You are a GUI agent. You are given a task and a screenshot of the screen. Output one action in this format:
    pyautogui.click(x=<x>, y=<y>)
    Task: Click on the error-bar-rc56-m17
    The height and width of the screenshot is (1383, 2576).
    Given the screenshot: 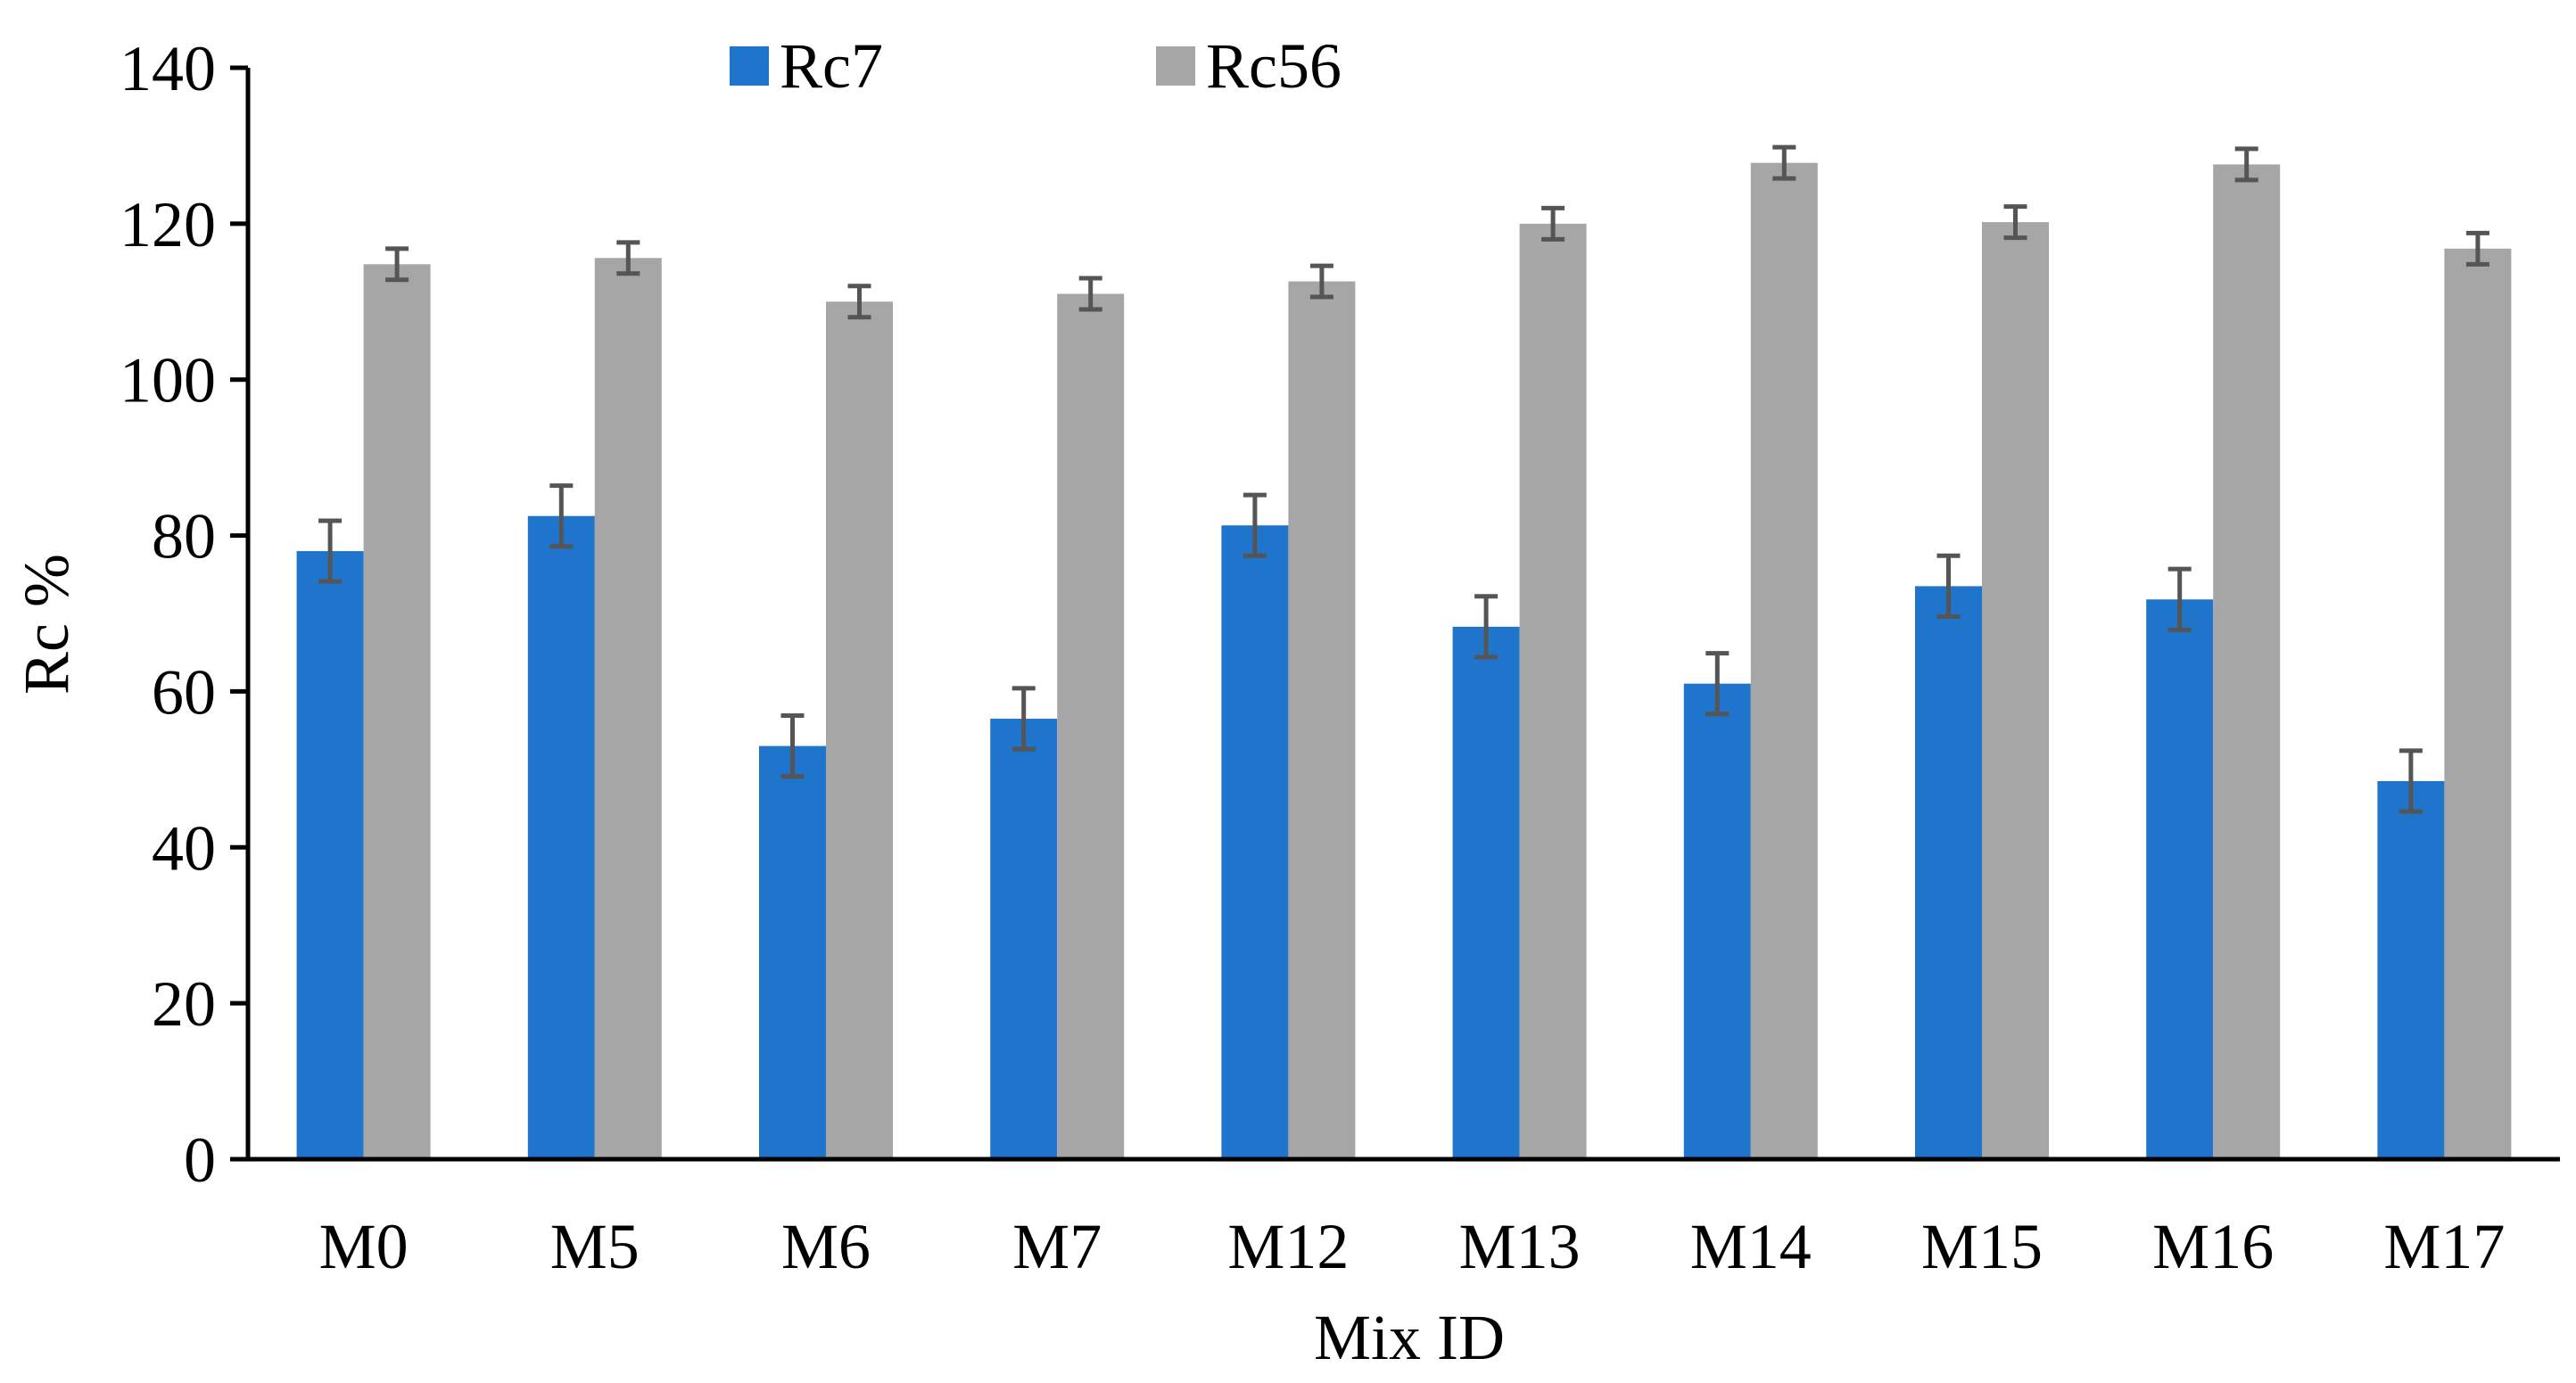 What is the action you would take?
    pyautogui.click(x=2477, y=249)
    